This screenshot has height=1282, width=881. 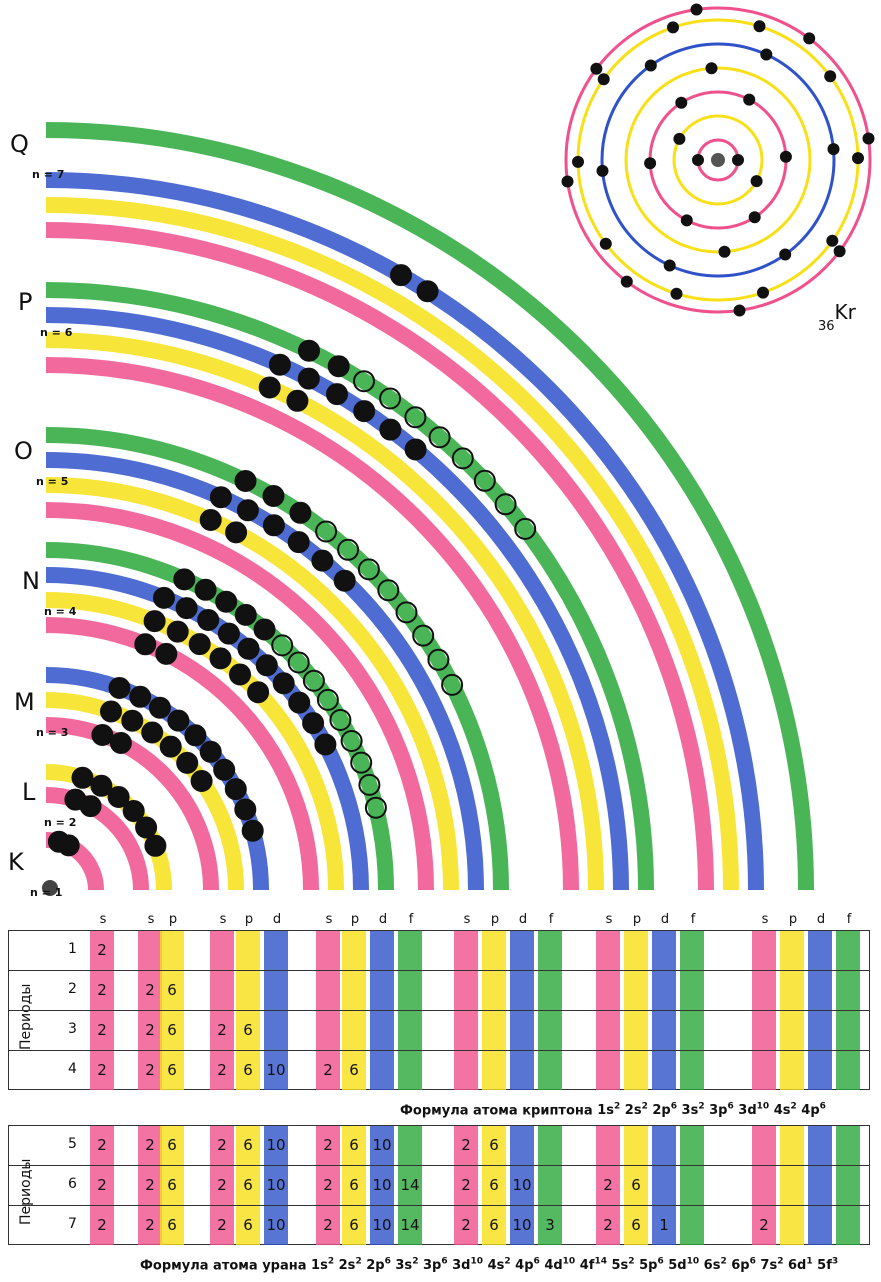 What do you see at coordinates (52, 732) in the screenshot?
I see `shell-number: n = 3` at bounding box center [52, 732].